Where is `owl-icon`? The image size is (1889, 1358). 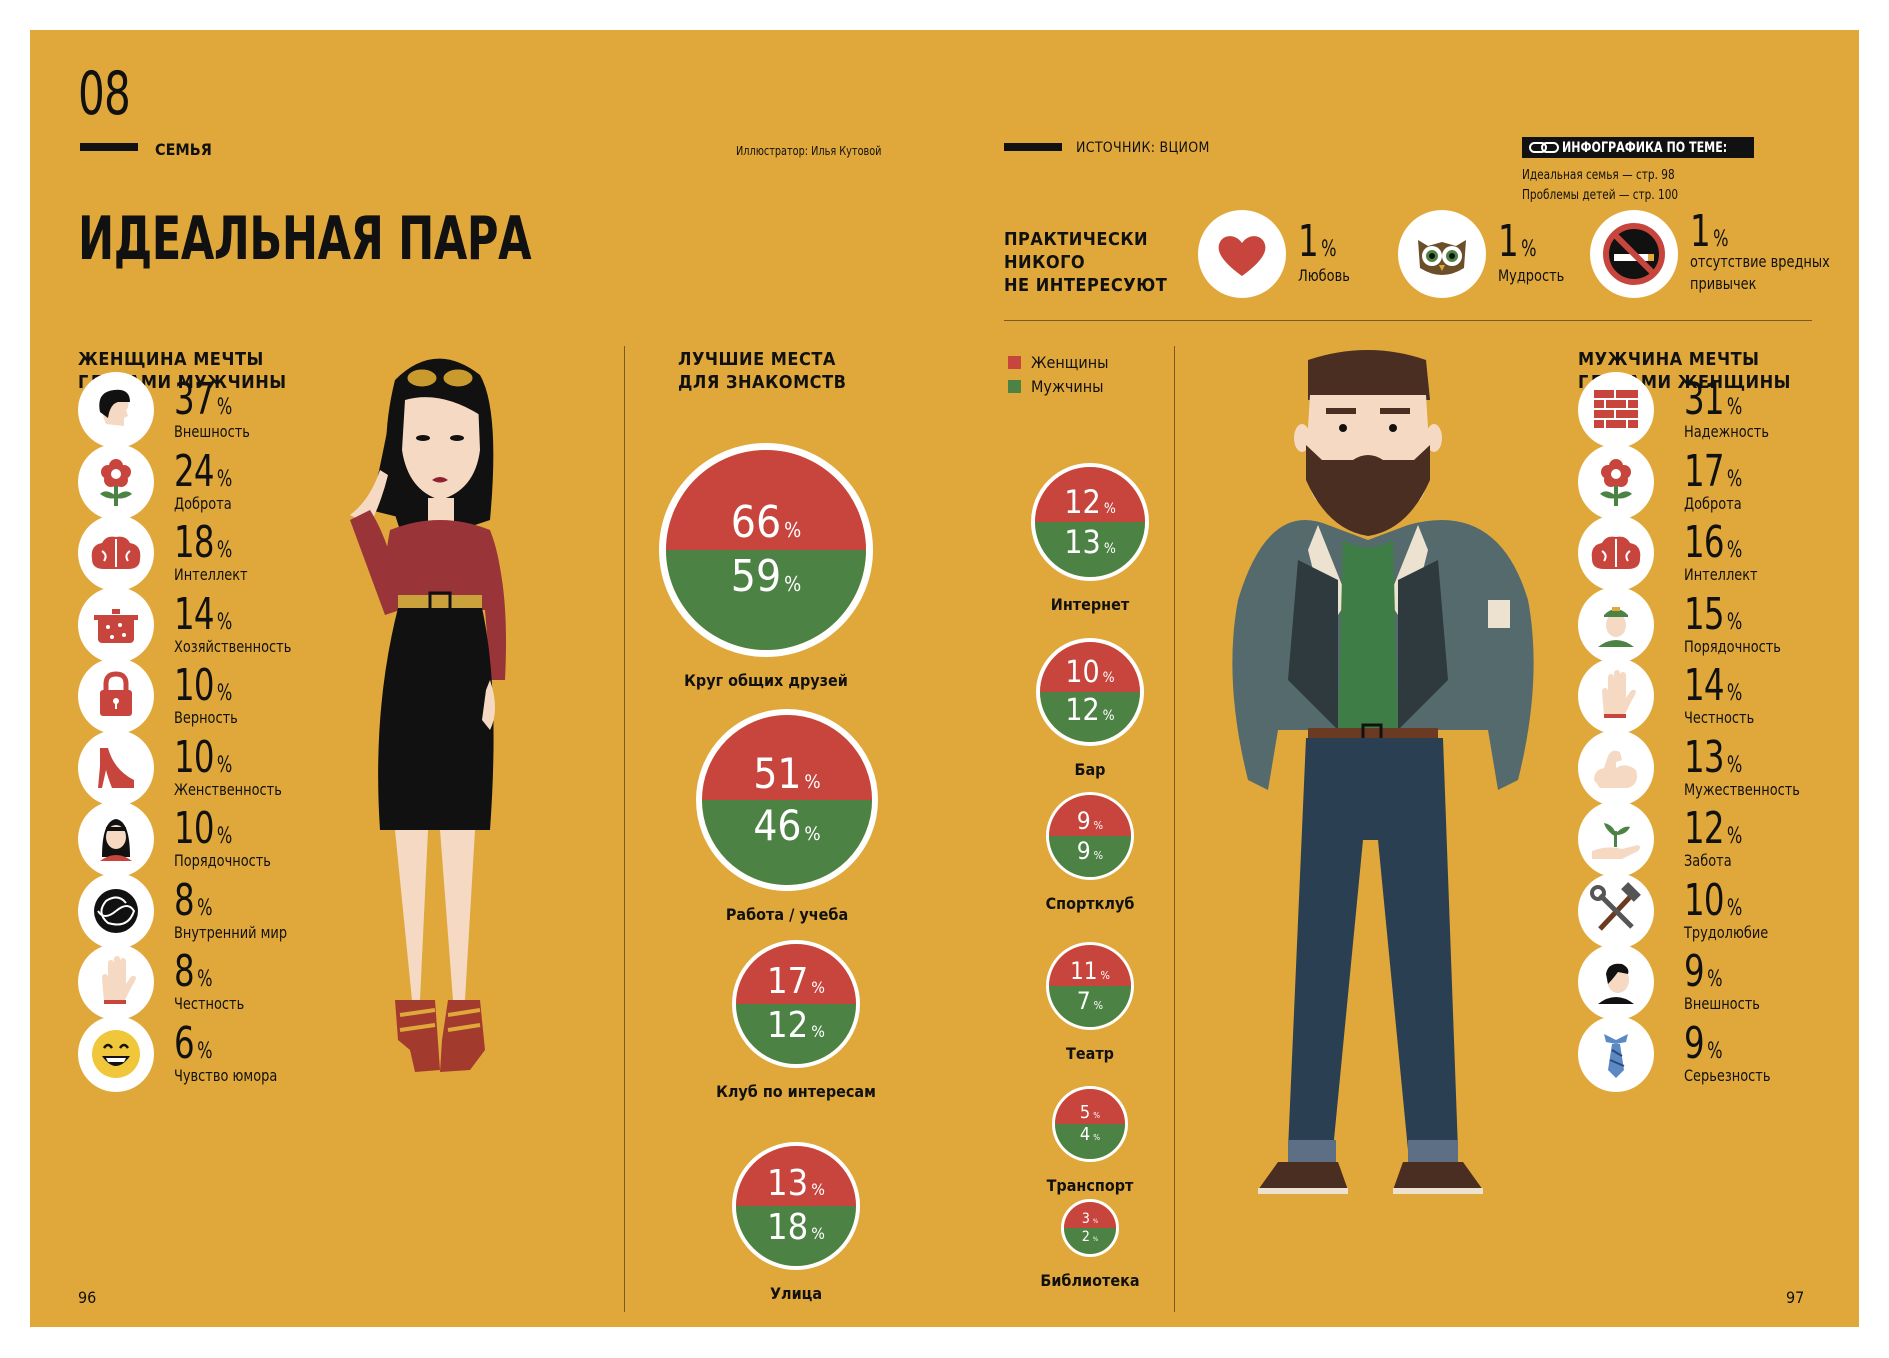 owl-icon is located at coordinates (1442, 254).